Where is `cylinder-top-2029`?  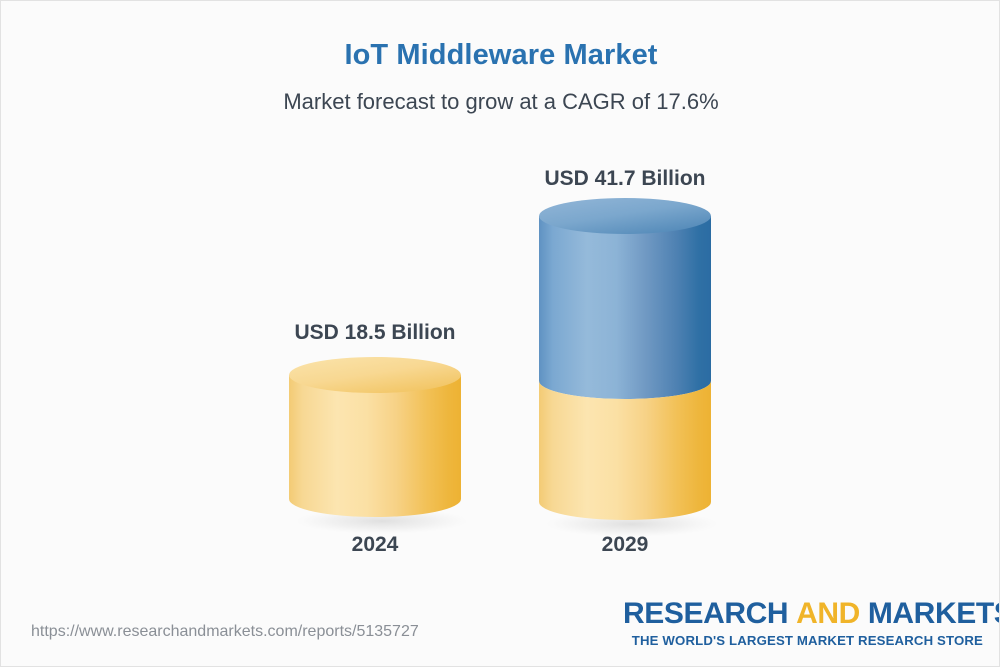
cylinder-top-2029 is located at coordinates (625, 216).